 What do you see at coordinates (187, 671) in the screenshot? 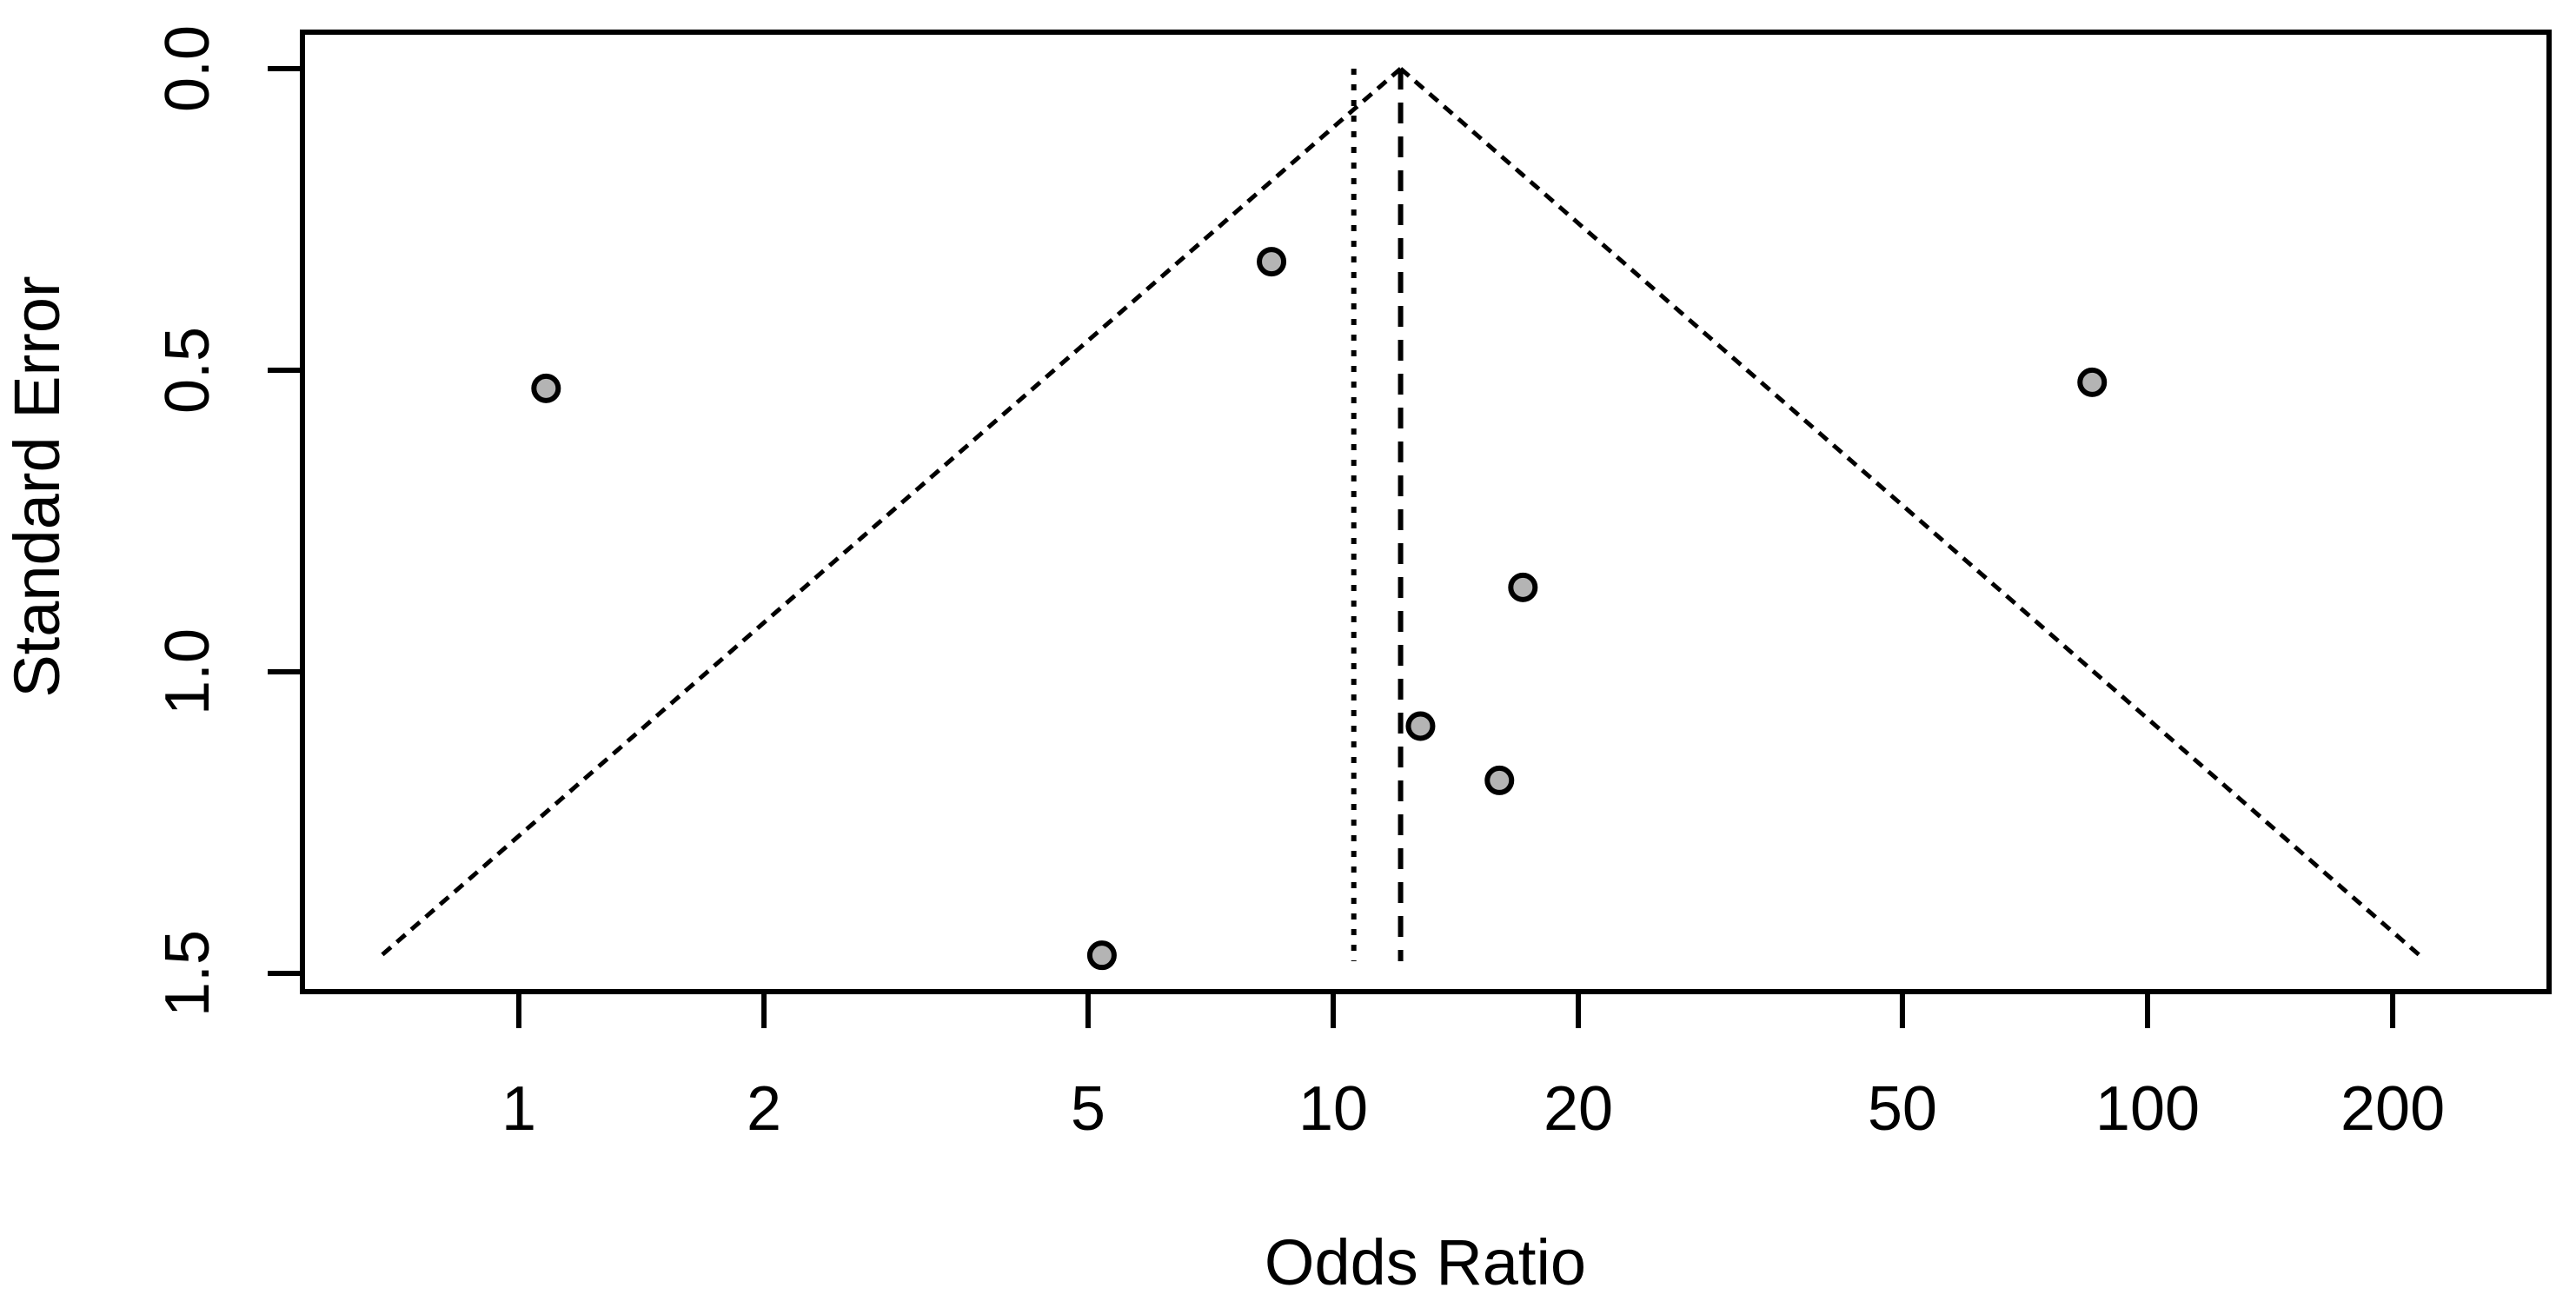
I see `y-tick-label: 1.0` at bounding box center [187, 671].